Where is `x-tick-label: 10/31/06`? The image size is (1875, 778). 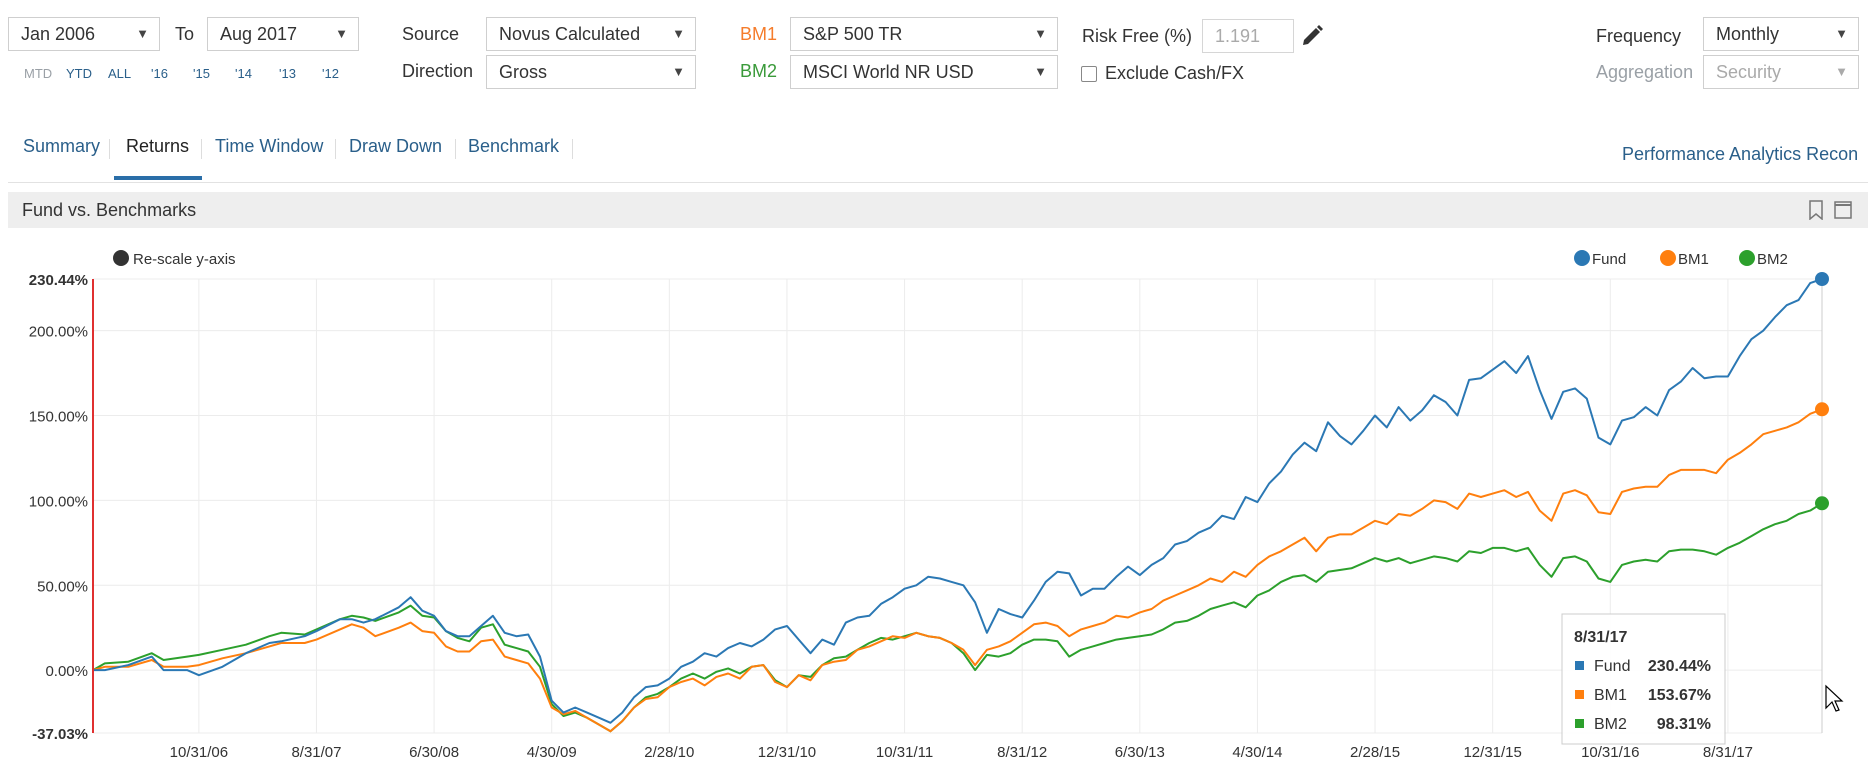 x-tick-label: 10/31/06 is located at coordinates (199, 752).